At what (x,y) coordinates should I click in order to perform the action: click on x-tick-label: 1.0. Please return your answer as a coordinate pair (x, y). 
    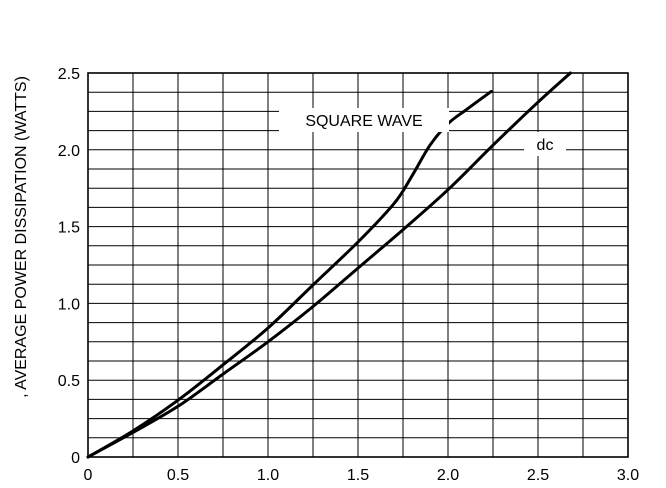
    Looking at the image, I should click on (268, 475).